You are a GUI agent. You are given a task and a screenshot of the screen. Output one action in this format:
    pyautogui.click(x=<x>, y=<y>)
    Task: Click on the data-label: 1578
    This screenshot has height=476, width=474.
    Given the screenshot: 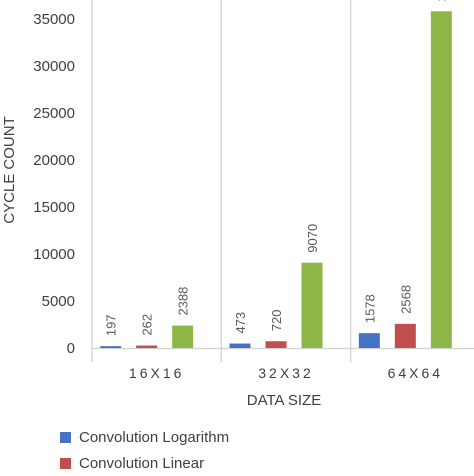 What is the action you would take?
    pyautogui.click(x=369, y=308)
    